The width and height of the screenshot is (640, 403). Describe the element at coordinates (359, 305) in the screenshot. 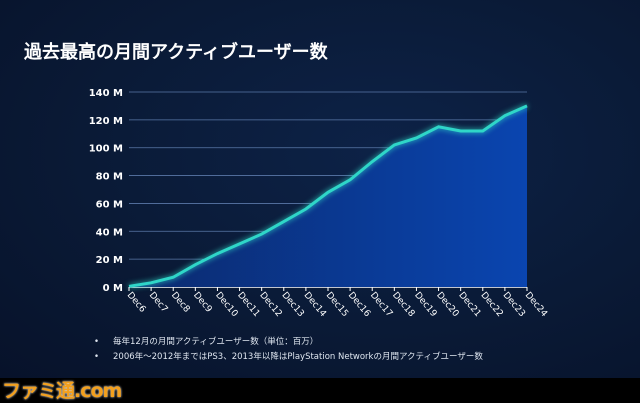

I see `x-tick-label: Dec16` at that location.